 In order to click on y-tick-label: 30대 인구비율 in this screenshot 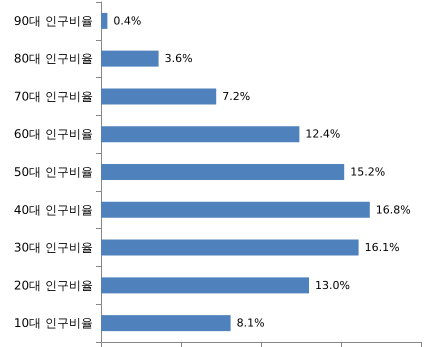, I will do `click(53, 247)`.